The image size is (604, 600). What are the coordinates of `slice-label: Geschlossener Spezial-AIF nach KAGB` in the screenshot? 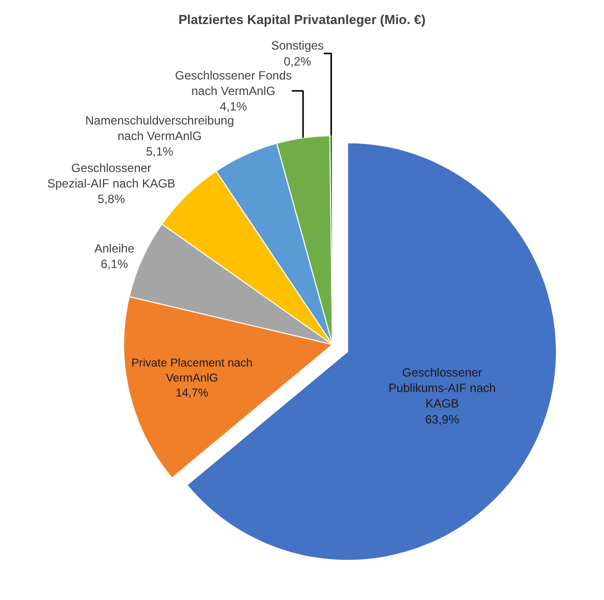 It's located at (111, 175).